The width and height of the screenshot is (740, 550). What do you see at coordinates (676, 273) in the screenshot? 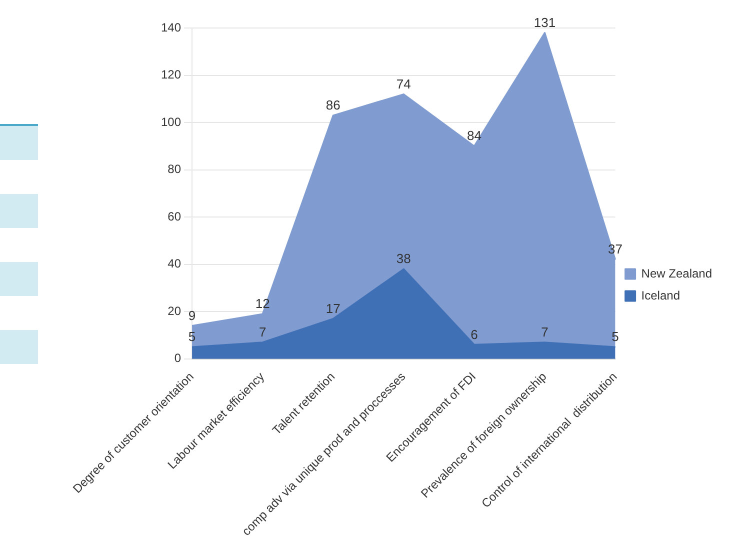
I see `legend-label: New Zealand` at bounding box center [676, 273].